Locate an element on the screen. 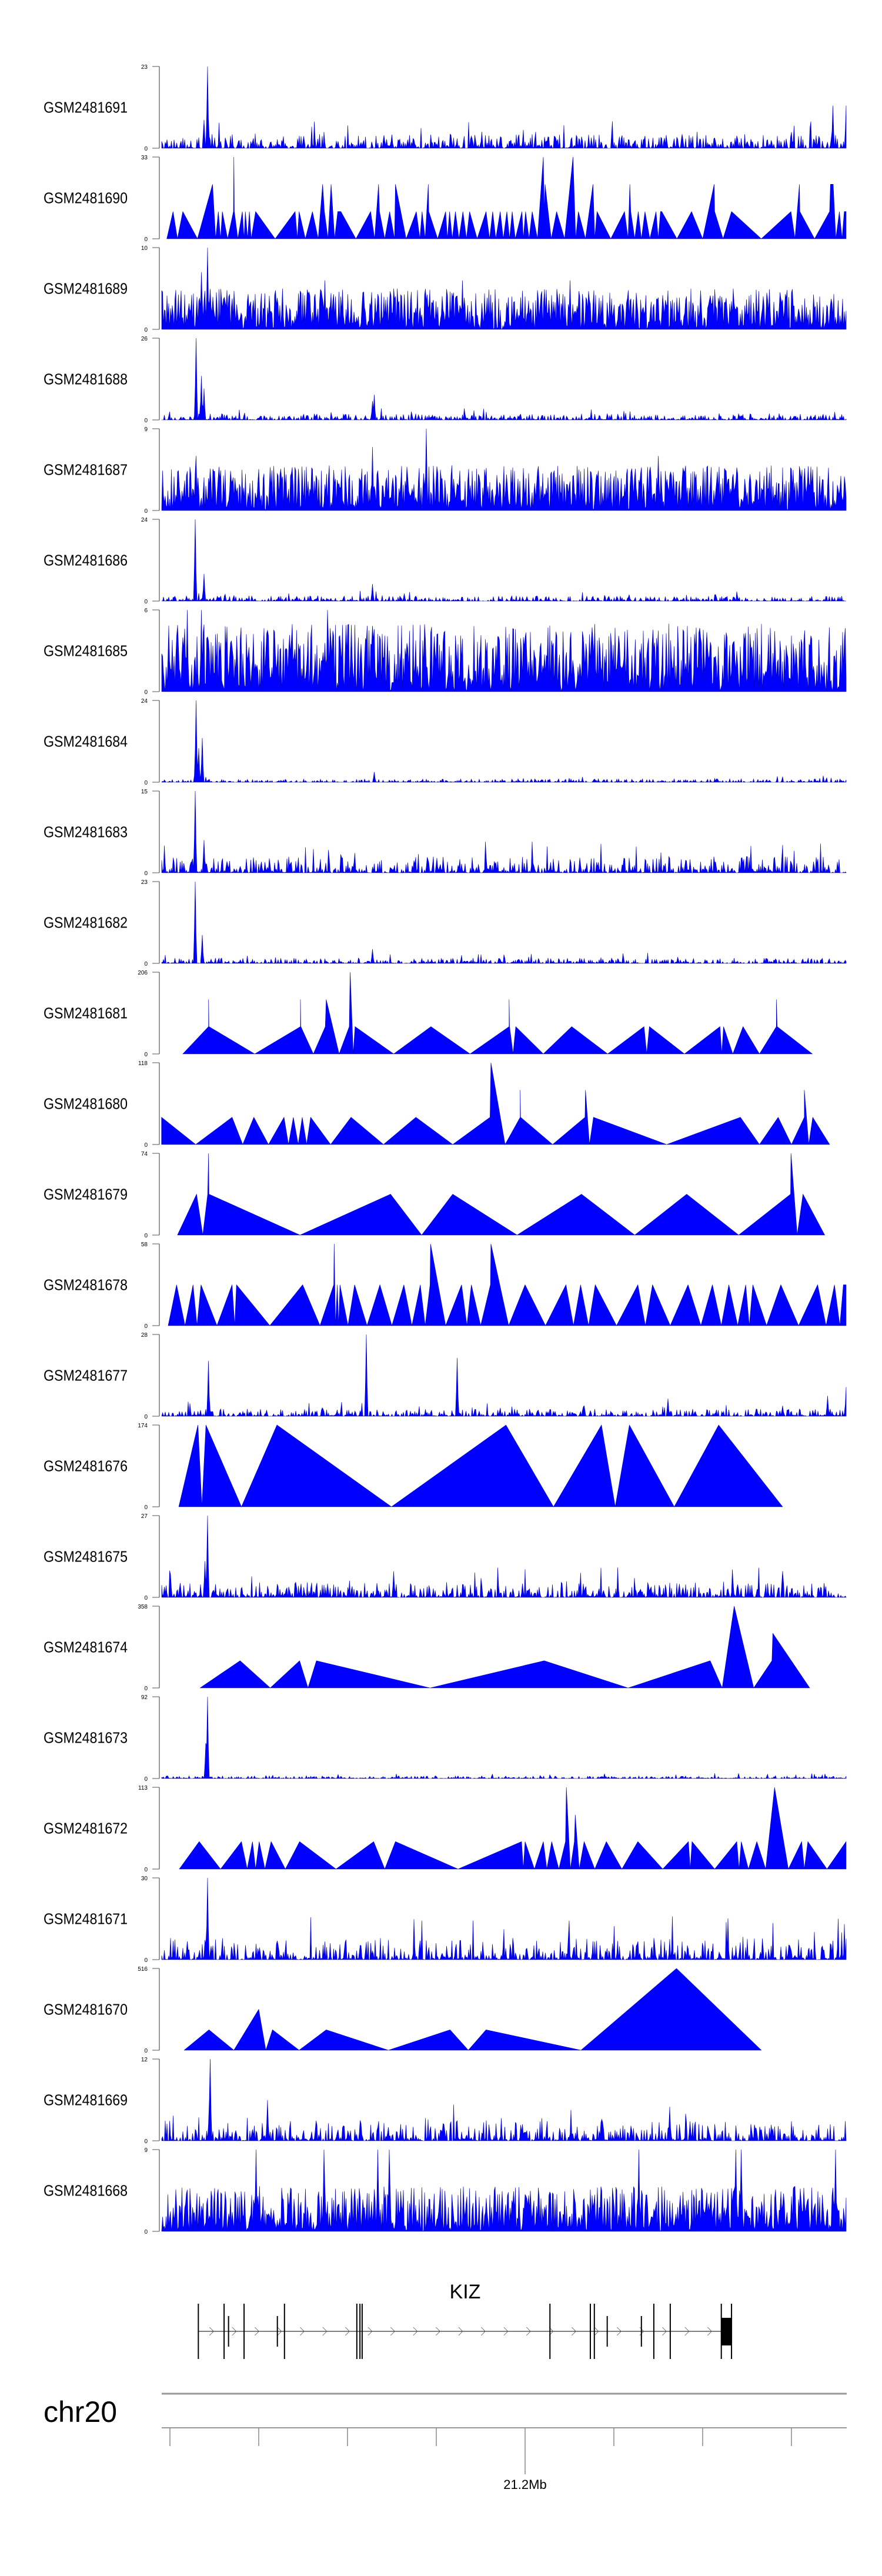  track-label: GSM2481673 is located at coordinates (86, 1738).